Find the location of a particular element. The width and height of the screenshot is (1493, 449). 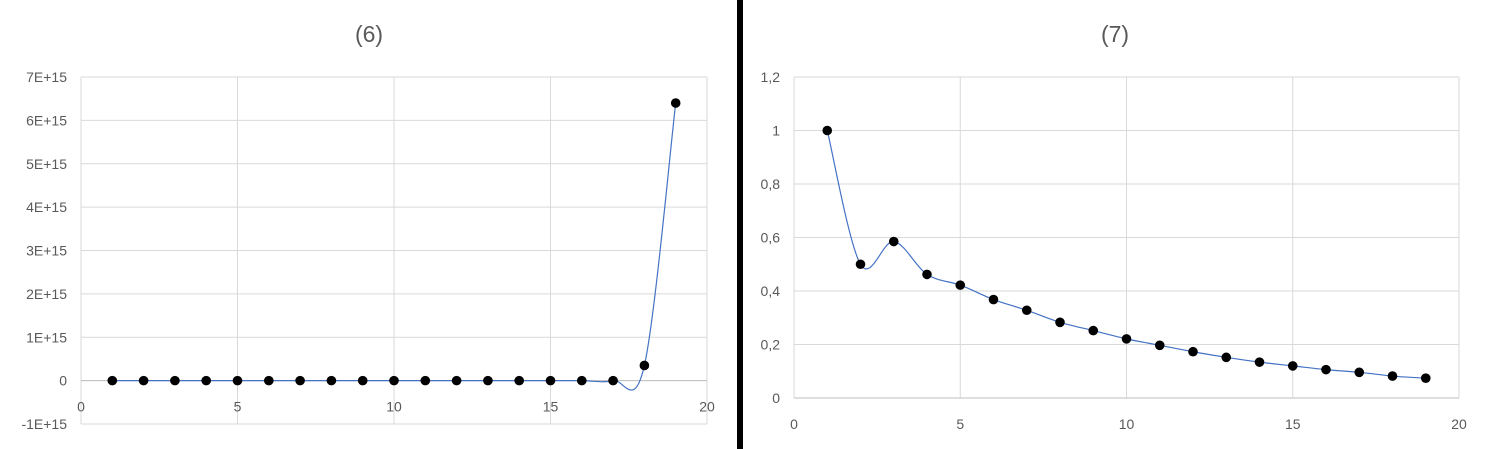

y-tick-label: 6E+15 is located at coordinates (46, 120).